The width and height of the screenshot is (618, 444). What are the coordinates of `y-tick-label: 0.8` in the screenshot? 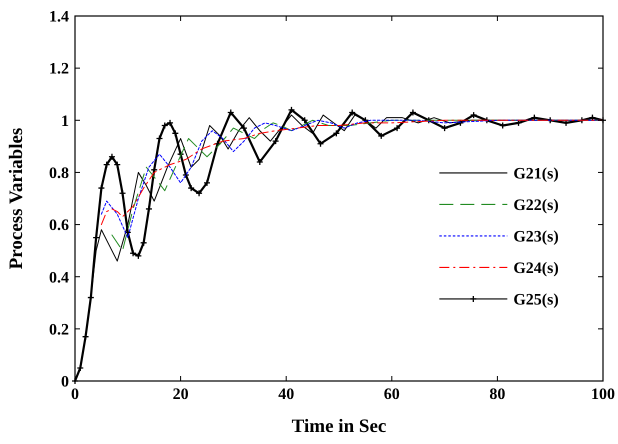 It's located at (59, 173).